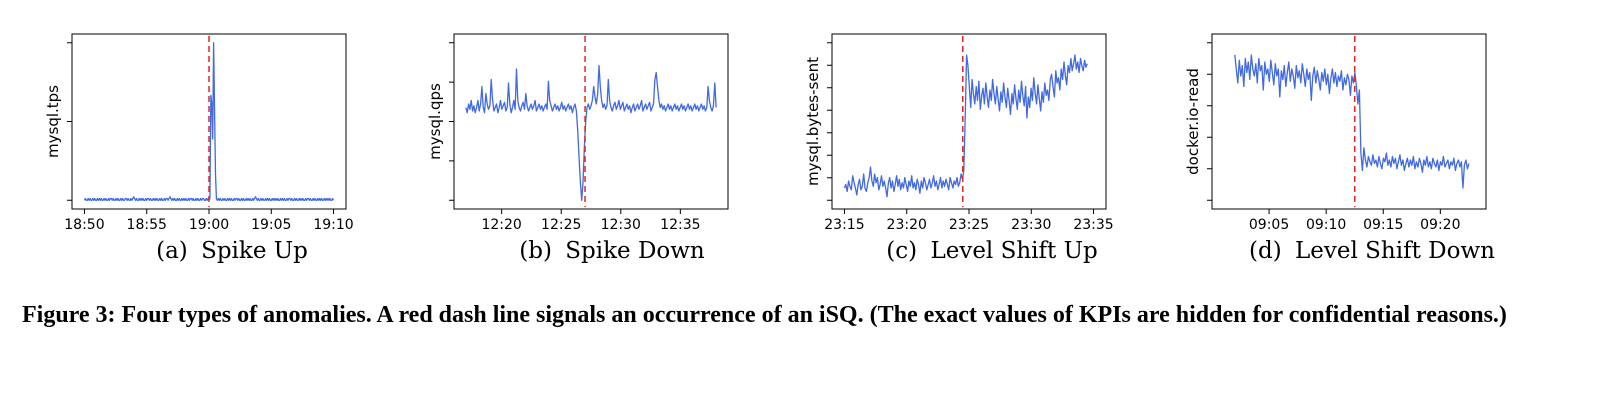 The height and width of the screenshot is (400, 1620). I want to click on x-tick-label-d-2: 09:15, so click(1383, 225).